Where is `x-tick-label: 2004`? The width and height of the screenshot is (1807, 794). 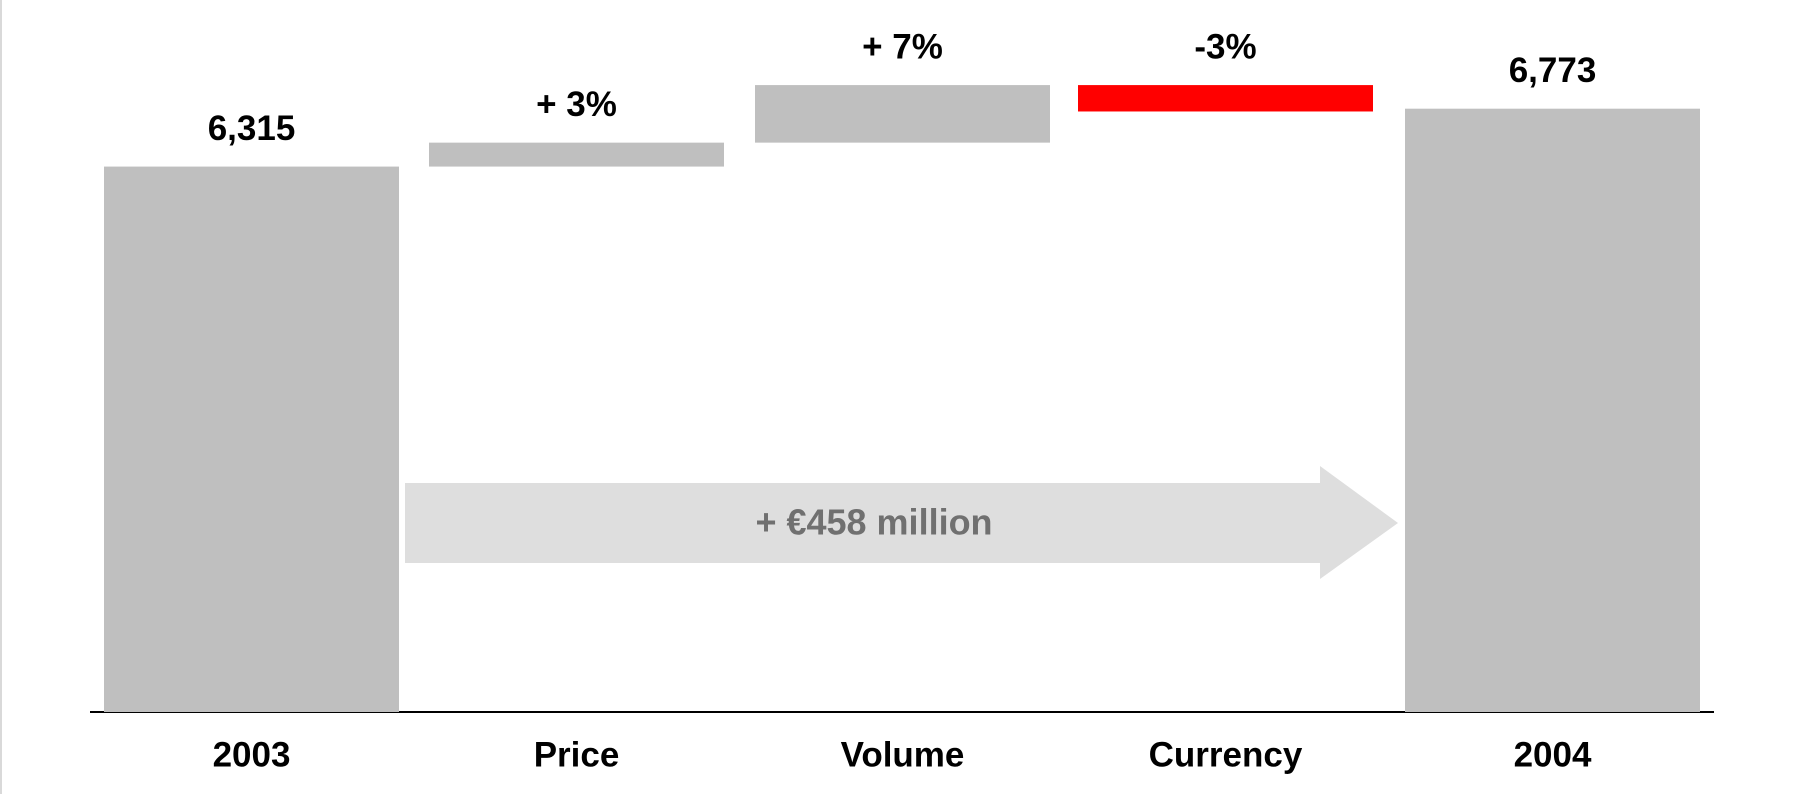 x-tick-label: 2004 is located at coordinates (1553, 754).